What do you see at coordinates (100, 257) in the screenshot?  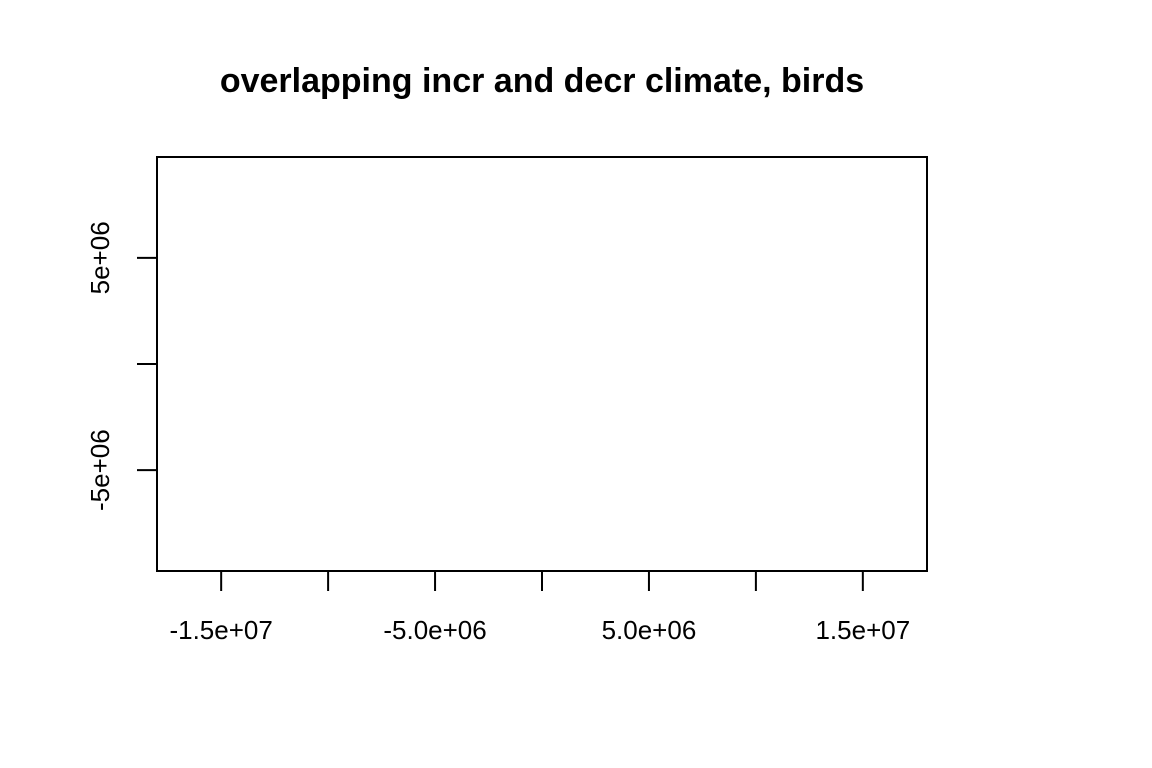 I see `y-tick-label: 5e+06` at bounding box center [100, 257].